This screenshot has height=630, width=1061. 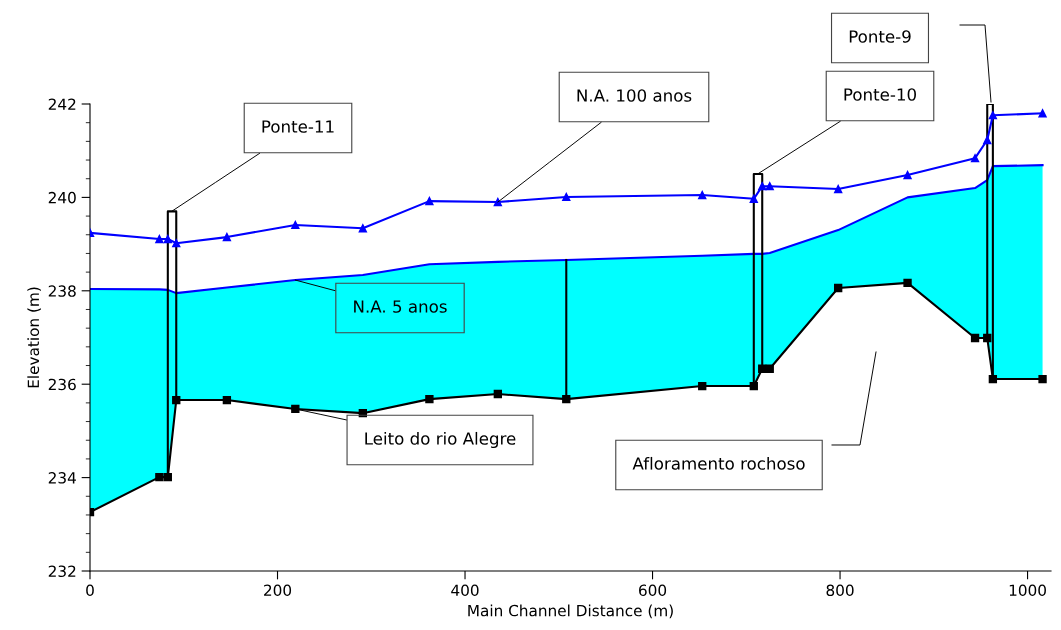 What do you see at coordinates (62, 384) in the screenshot?
I see `y-tick-label: 236` at bounding box center [62, 384].